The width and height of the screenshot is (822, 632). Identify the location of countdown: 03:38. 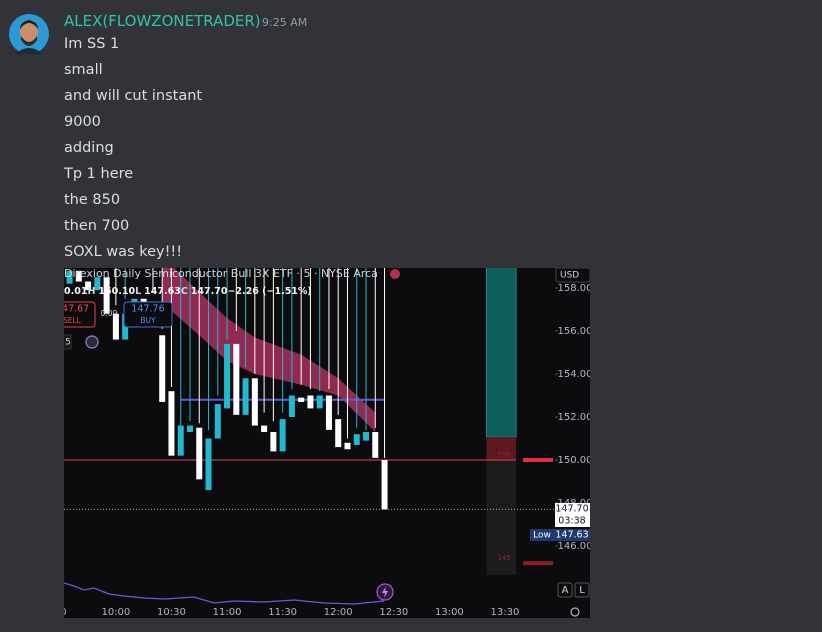
(571, 521).